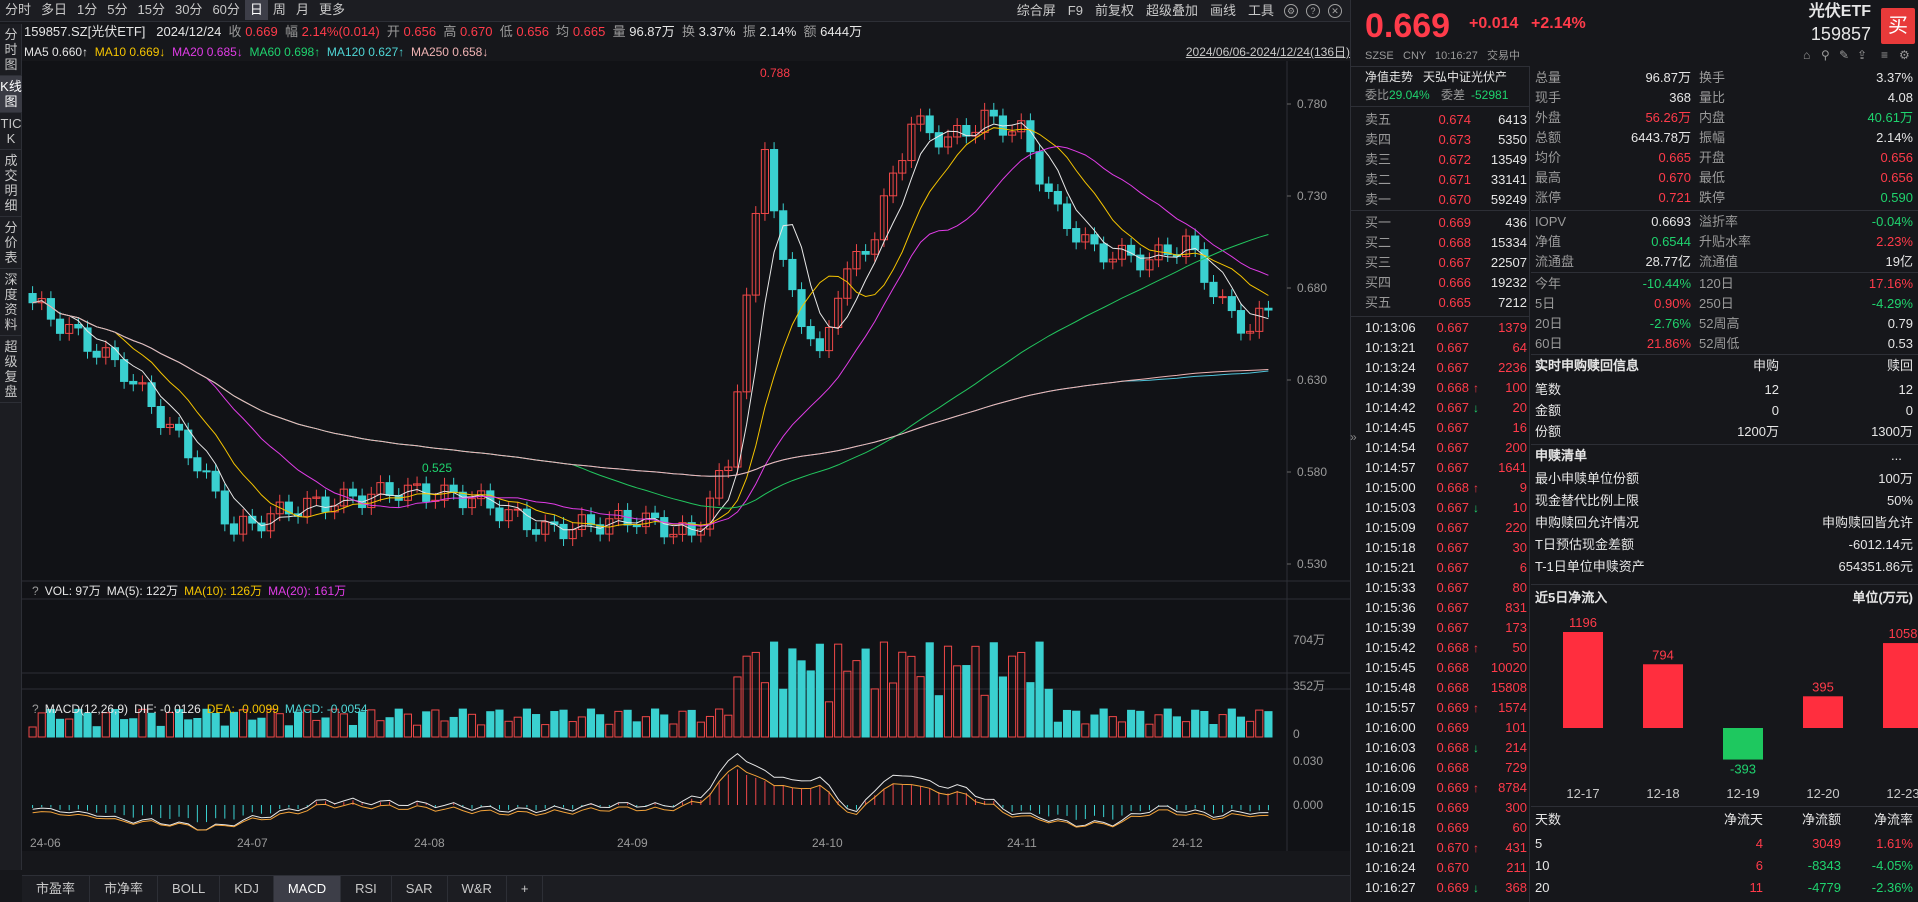 This screenshot has width=1918, height=902. I want to click on y-tick-label: 0.730, so click(1312, 196).